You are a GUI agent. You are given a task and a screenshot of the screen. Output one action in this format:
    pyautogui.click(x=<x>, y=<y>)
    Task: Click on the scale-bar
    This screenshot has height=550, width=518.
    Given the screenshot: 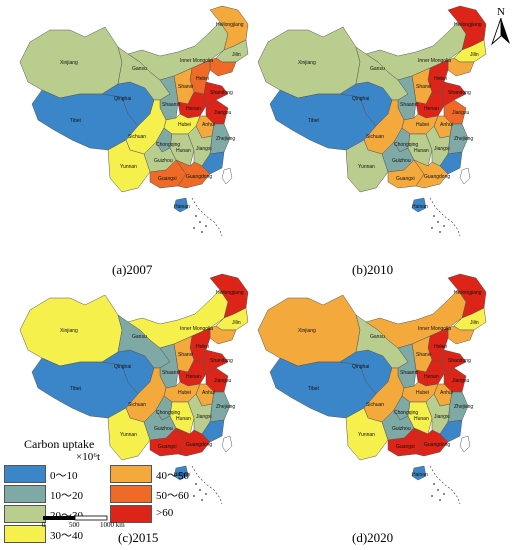 What is the action you would take?
    pyautogui.click(x=75, y=518)
    